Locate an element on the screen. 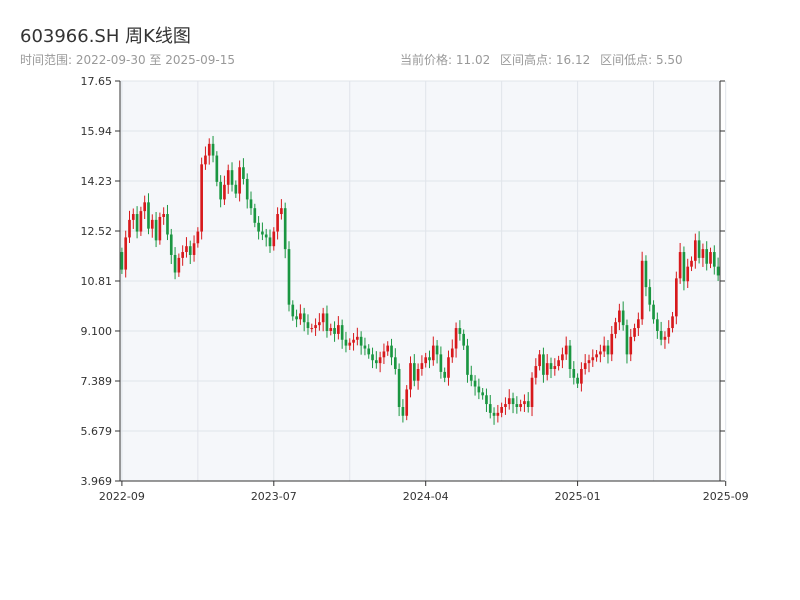  x-tick-label: 2025-09 is located at coordinates (726, 496).